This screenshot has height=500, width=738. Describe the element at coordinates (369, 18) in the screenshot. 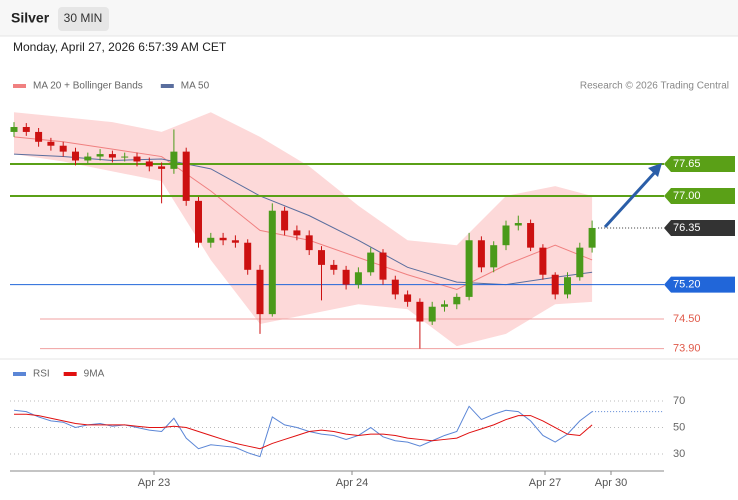

I see `top-bar` at that location.